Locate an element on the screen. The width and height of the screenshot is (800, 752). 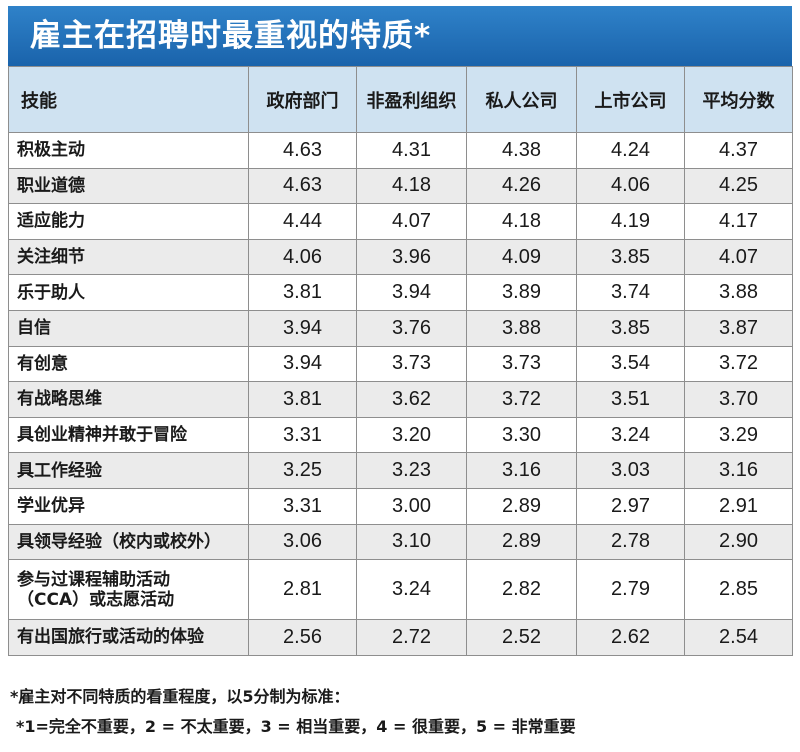
skill-cell: 关注细节 is located at coordinates (128, 257).